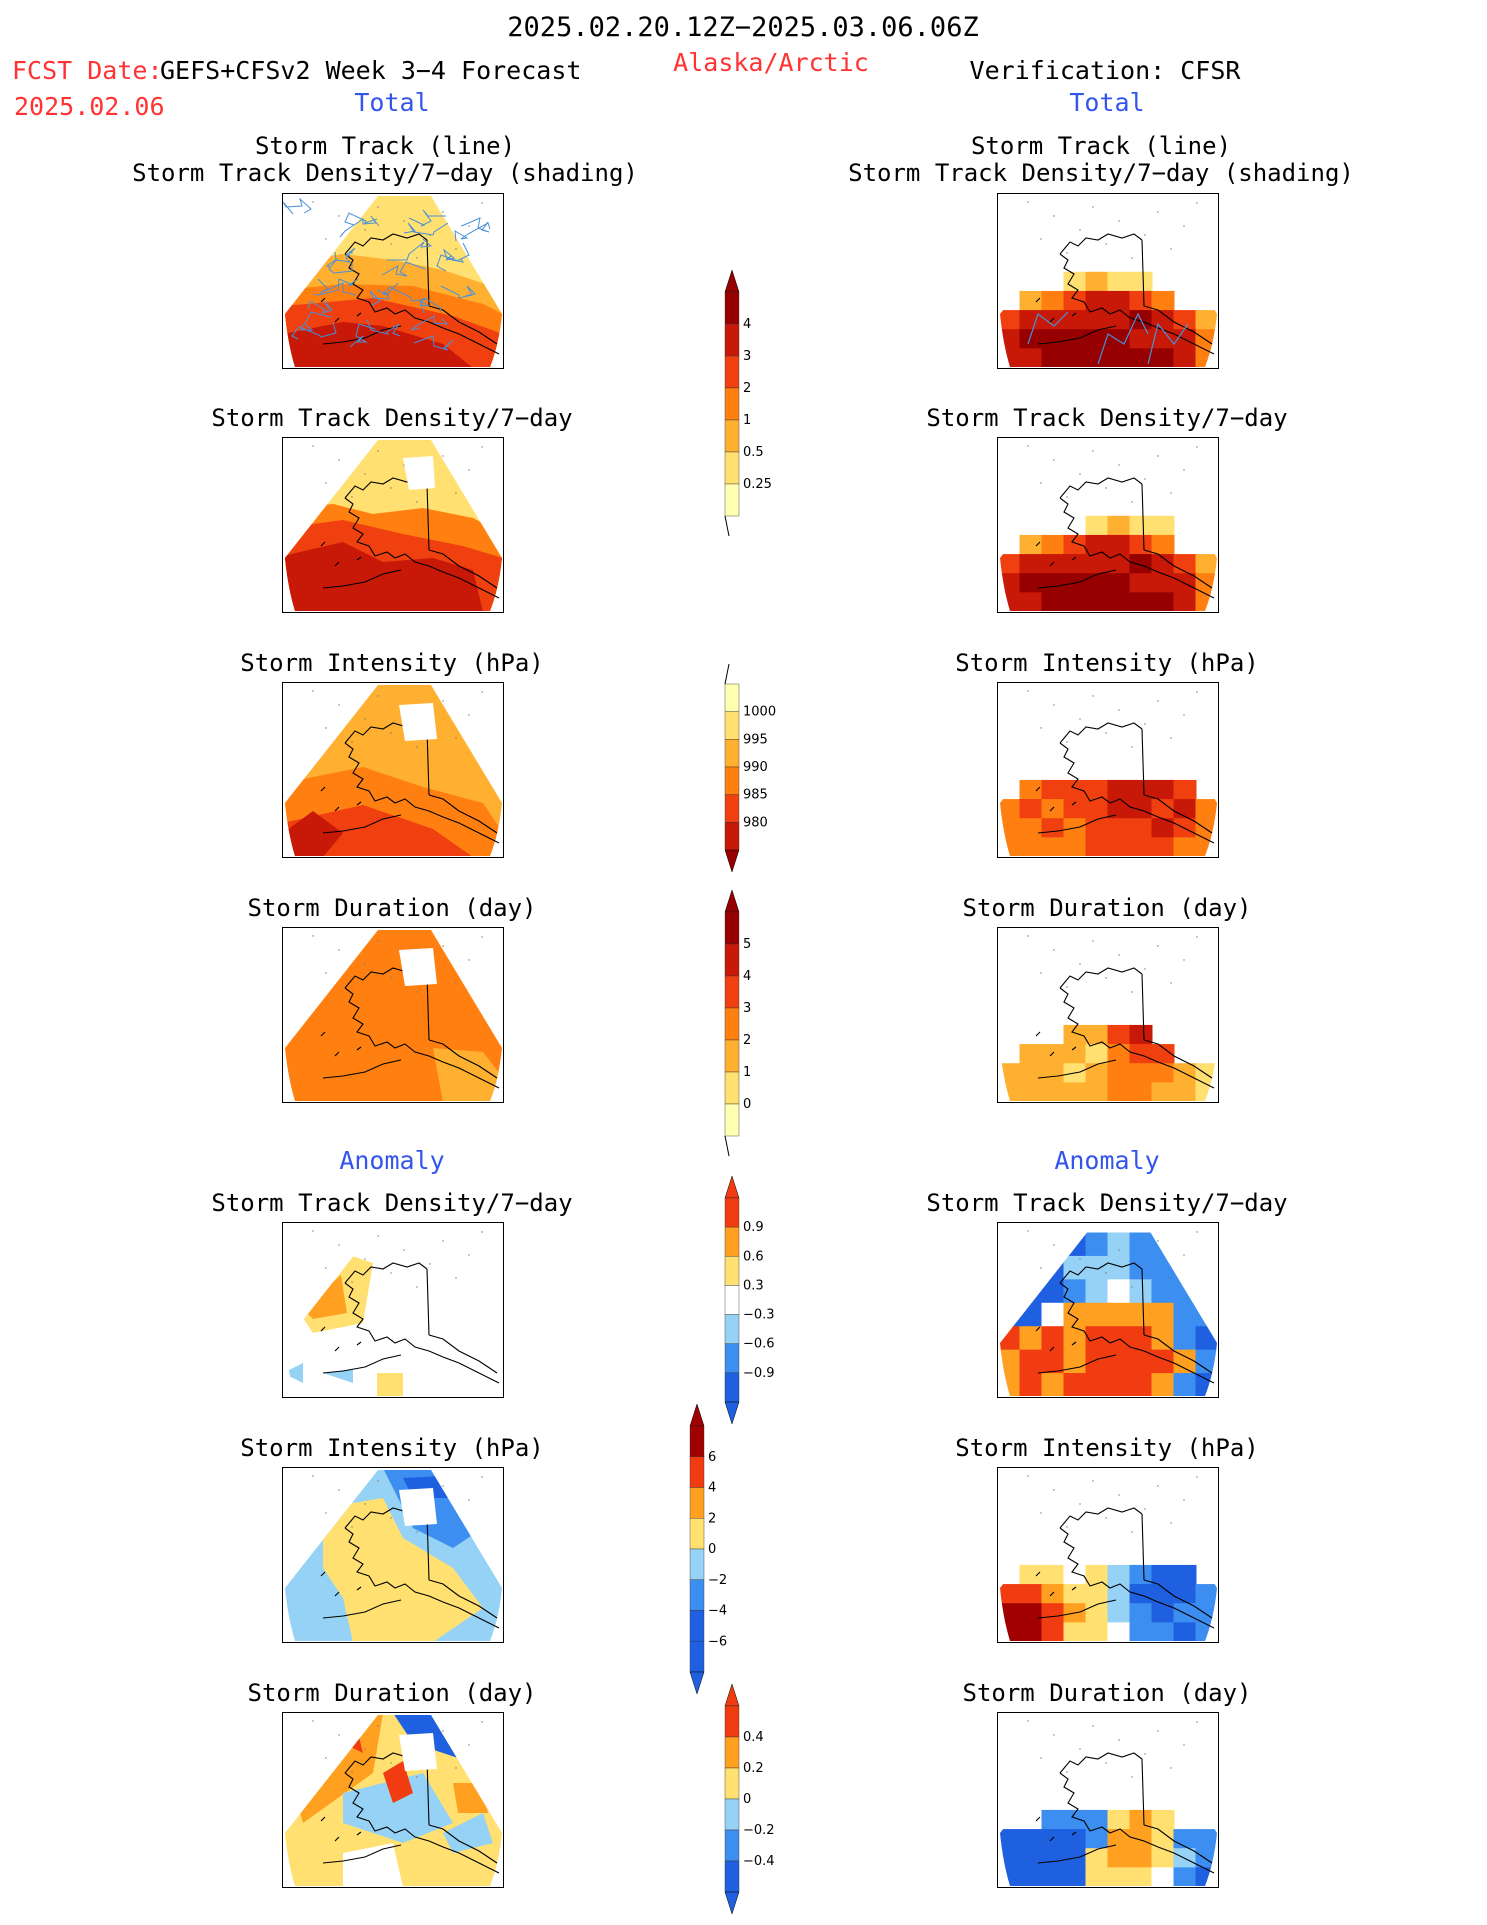 The width and height of the screenshot is (1487, 1925). What do you see at coordinates (393, 770) in the screenshot?
I see `map-fcst-intensity` at bounding box center [393, 770].